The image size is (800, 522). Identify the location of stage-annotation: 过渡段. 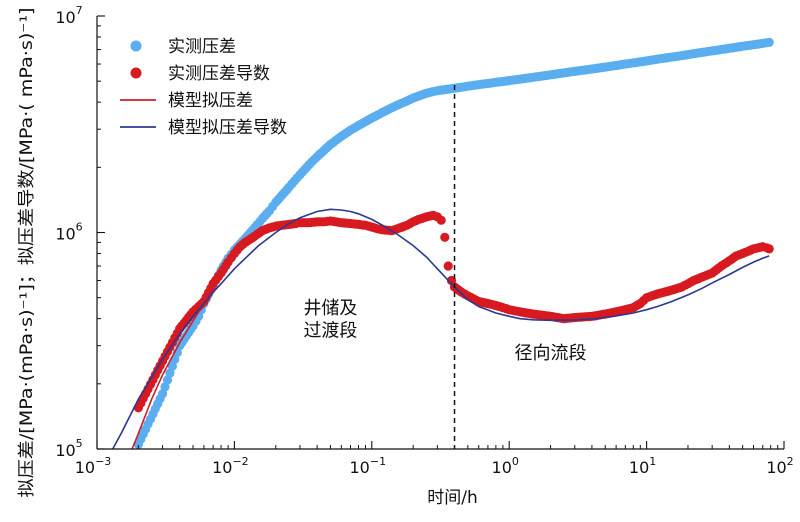
(330, 331).